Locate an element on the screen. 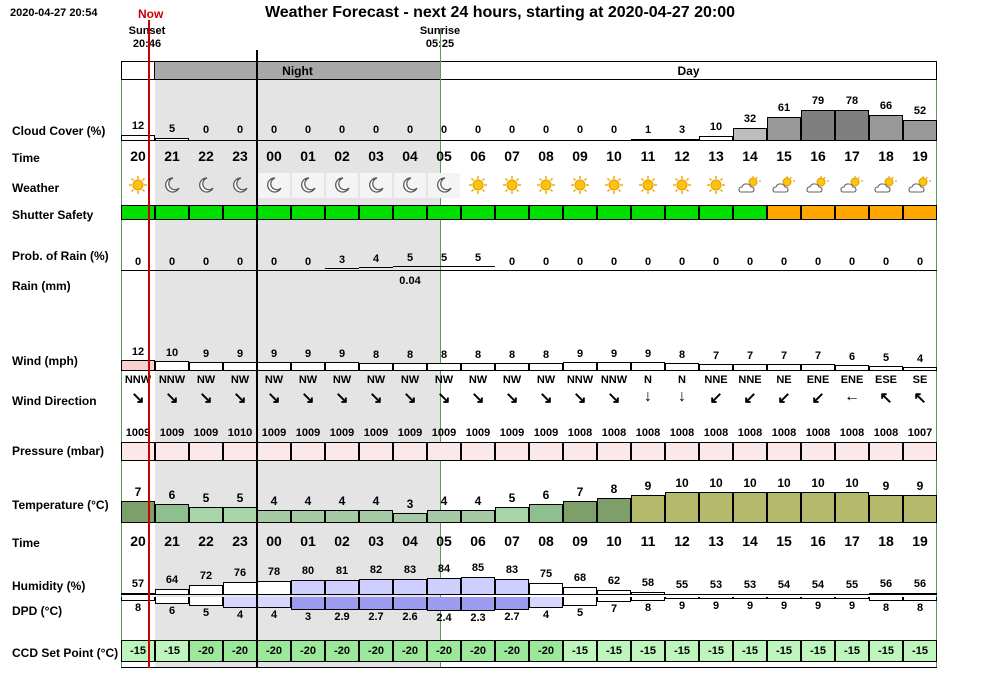 The width and height of the screenshot is (1000, 680). night-band-label: Night is located at coordinates (297, 71).